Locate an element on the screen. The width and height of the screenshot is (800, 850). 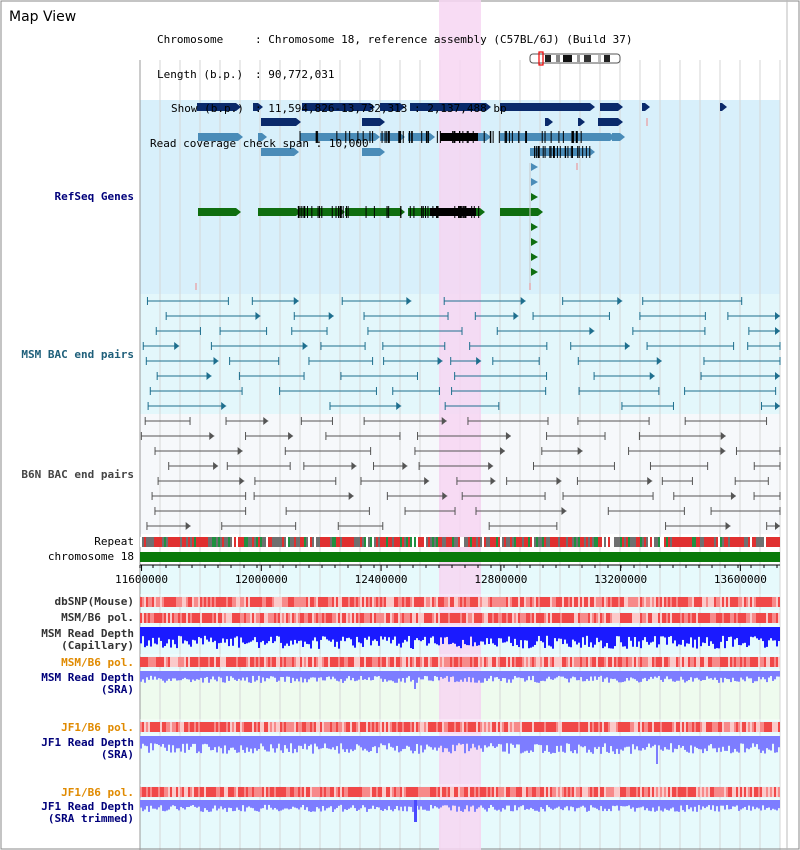
msm-bac-arrow is located at coordinates (331, 316).